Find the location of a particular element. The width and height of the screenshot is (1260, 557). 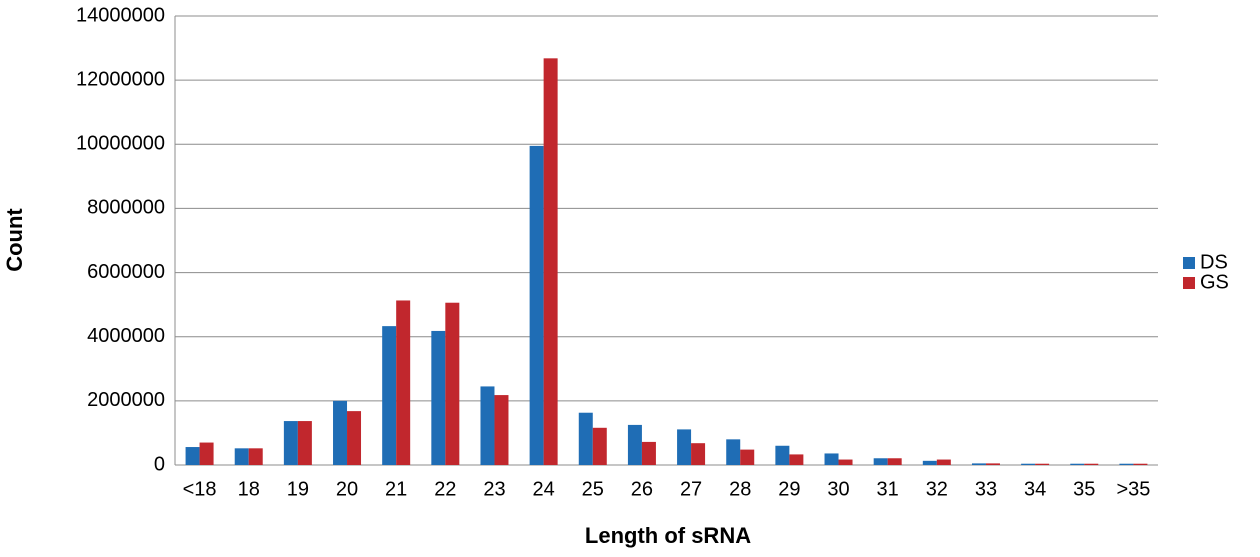

legend-label: GS is located at coordinates (1214, 282).